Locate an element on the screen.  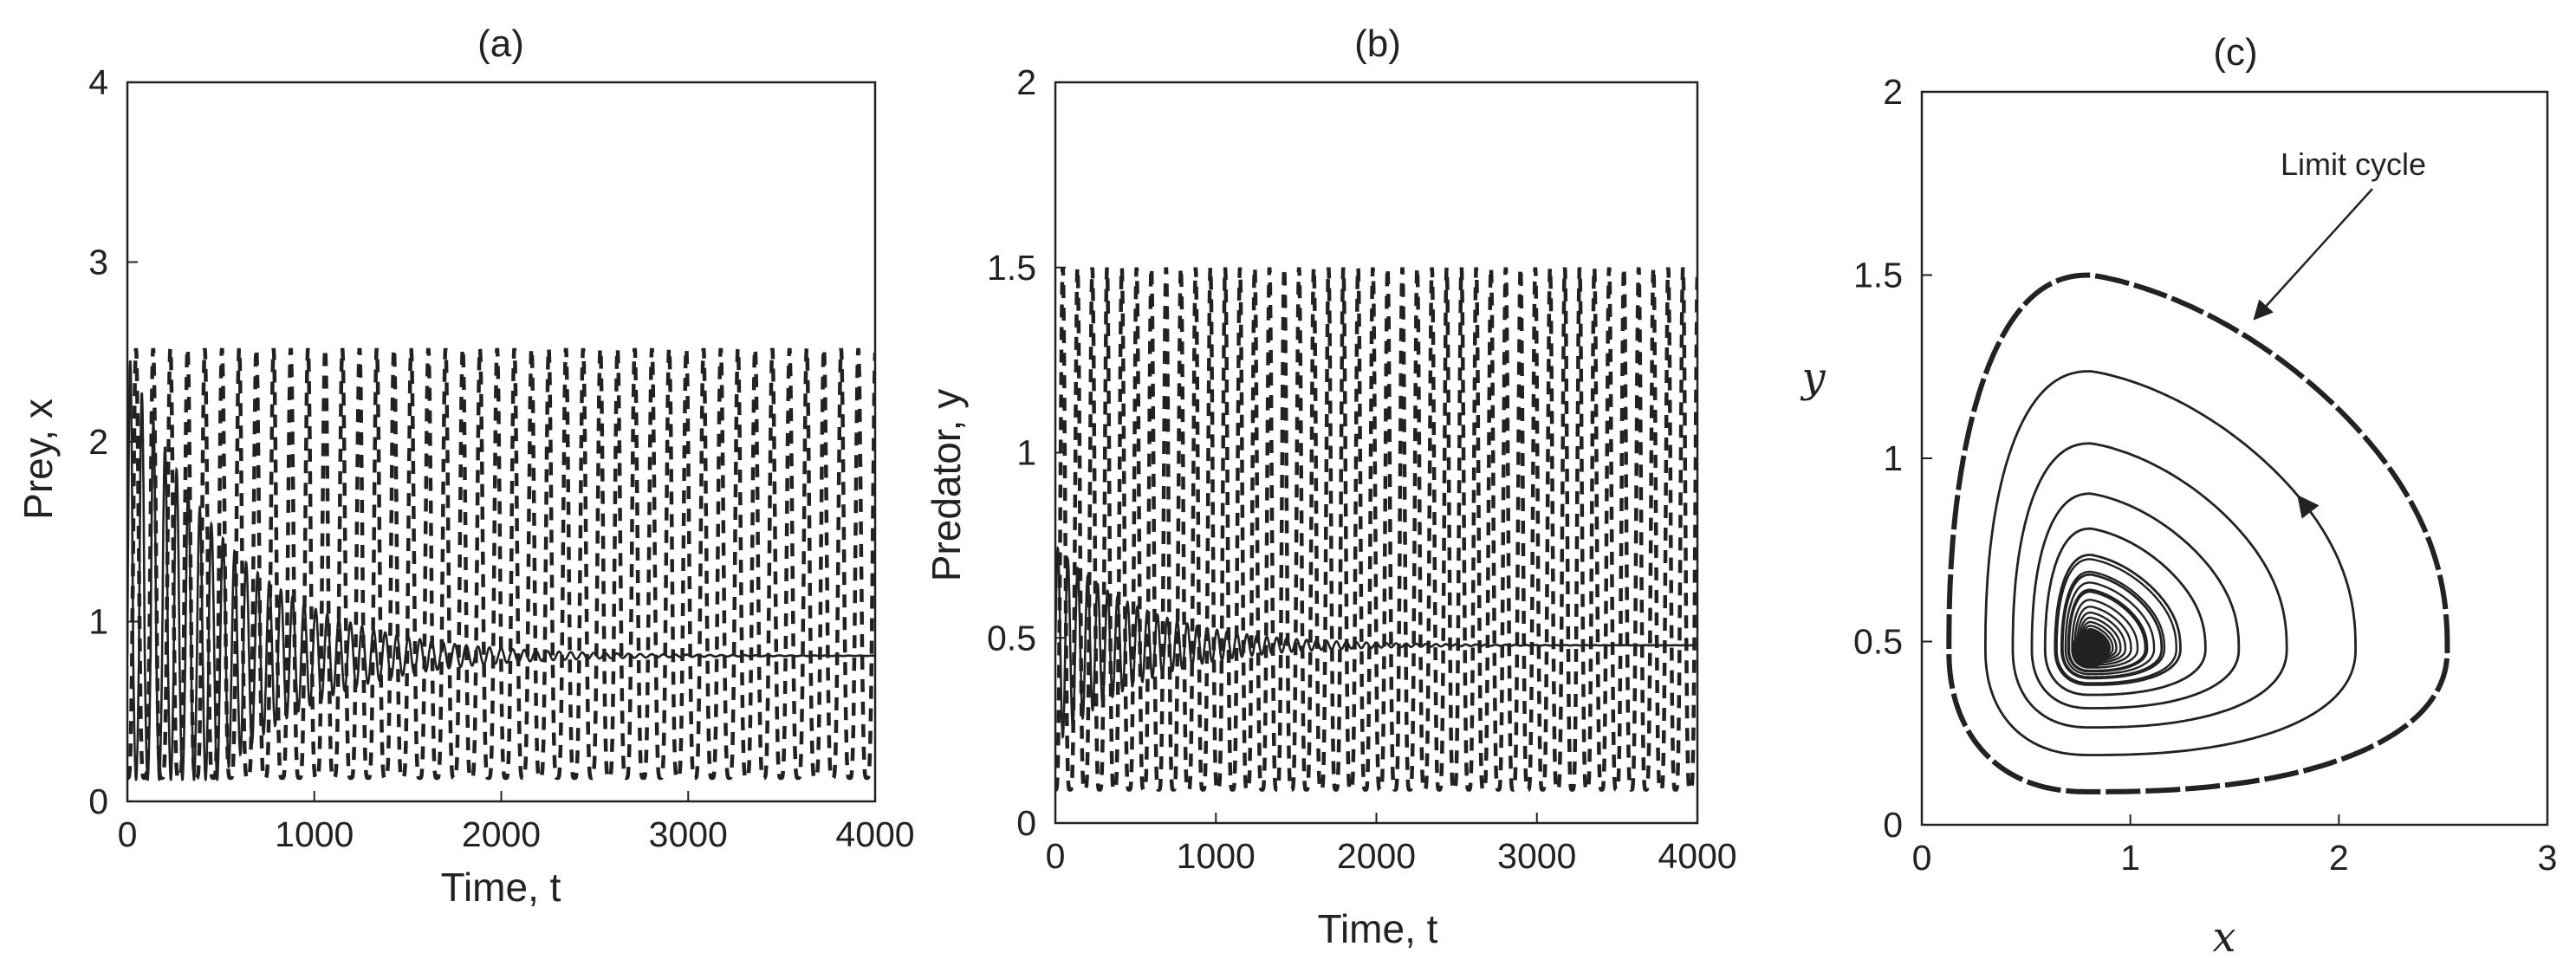
panel-b-plot-area is located at coordinates (1376, 530).